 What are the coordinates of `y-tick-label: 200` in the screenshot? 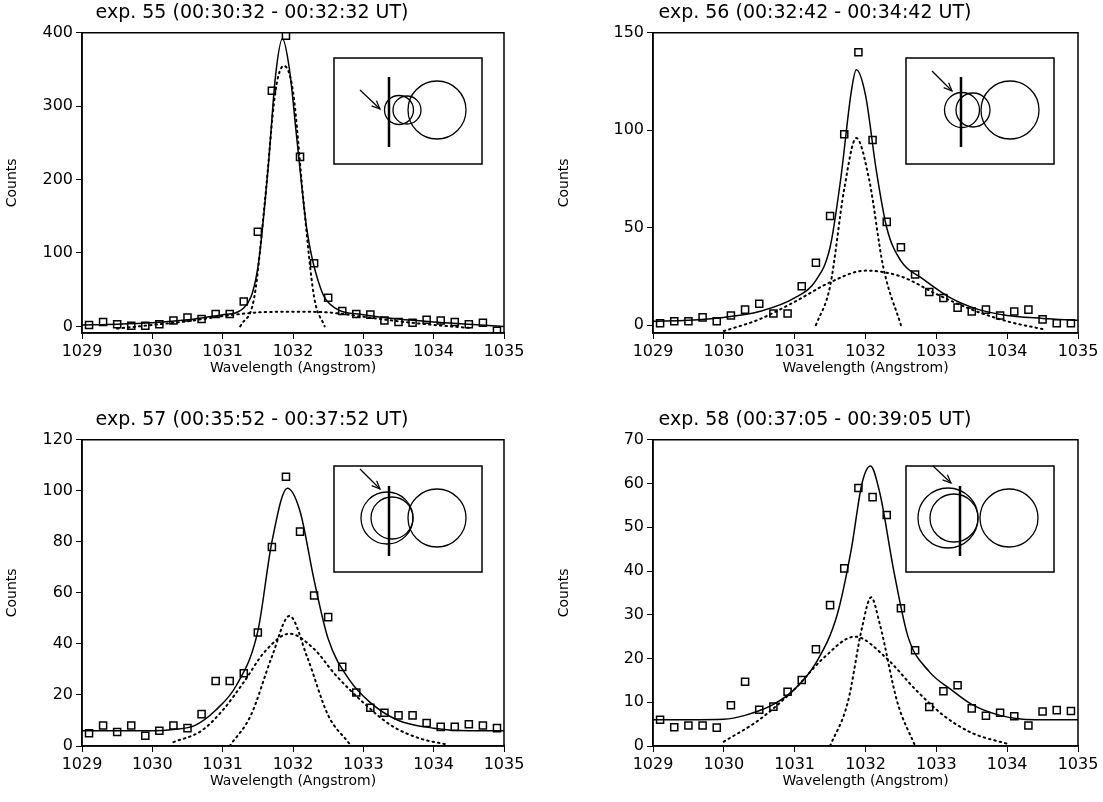 It's located at (57, 178).